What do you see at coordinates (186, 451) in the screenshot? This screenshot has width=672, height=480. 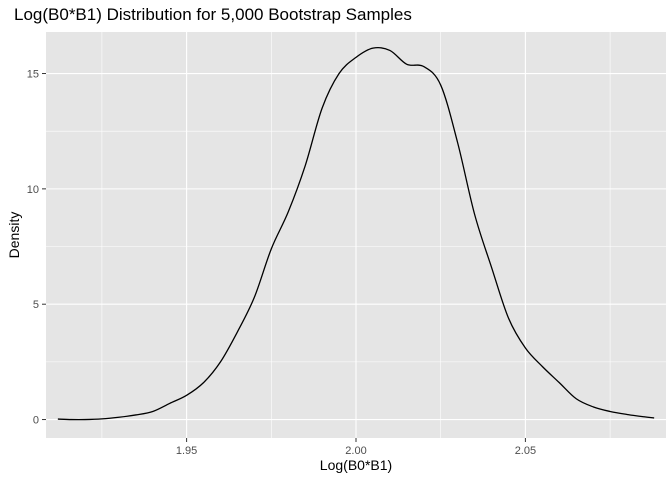 I see `x-tick-label: 1.95` at bounding box center [186, 451].